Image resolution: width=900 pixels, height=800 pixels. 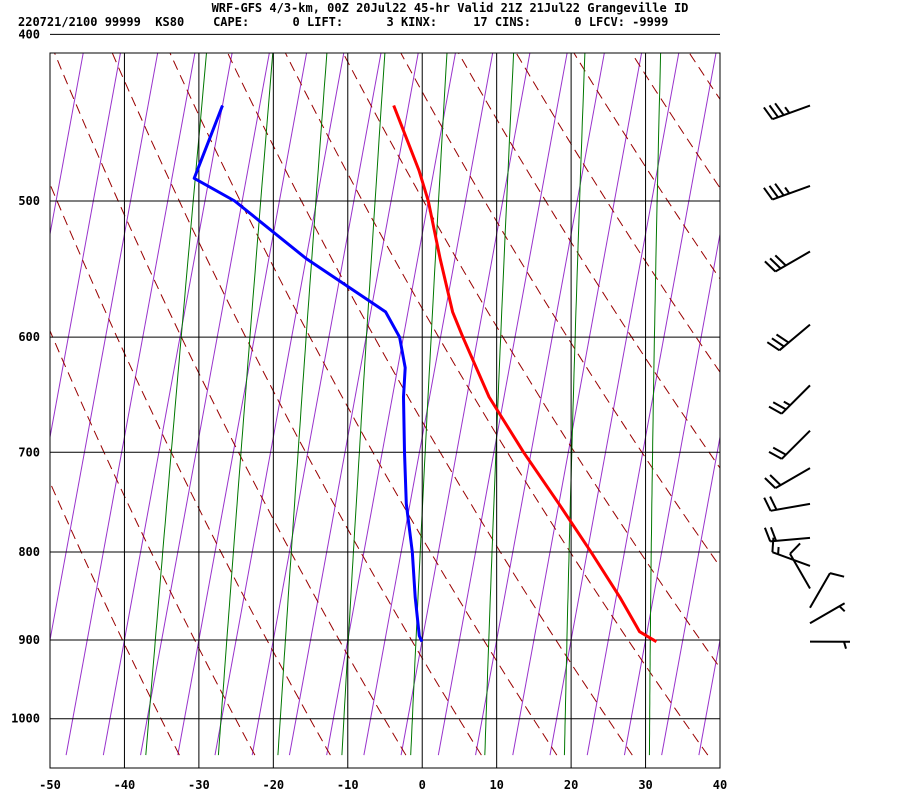 I want to click on stat-label-5: LFCV:, so click(x=603, y=22).